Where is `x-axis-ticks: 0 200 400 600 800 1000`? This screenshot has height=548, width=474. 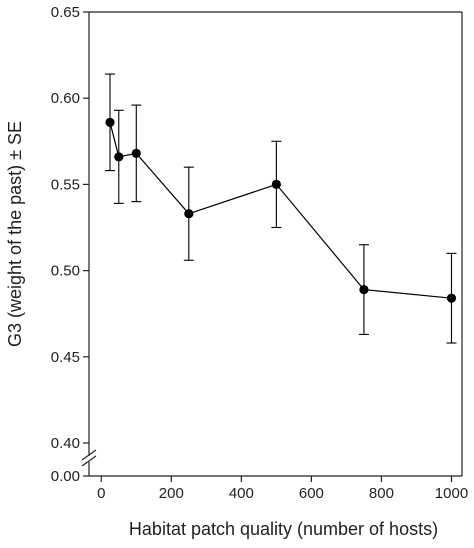 x-axis-ticks: 0 200 400 600 800 1000 is located at coordinates (282, 489).